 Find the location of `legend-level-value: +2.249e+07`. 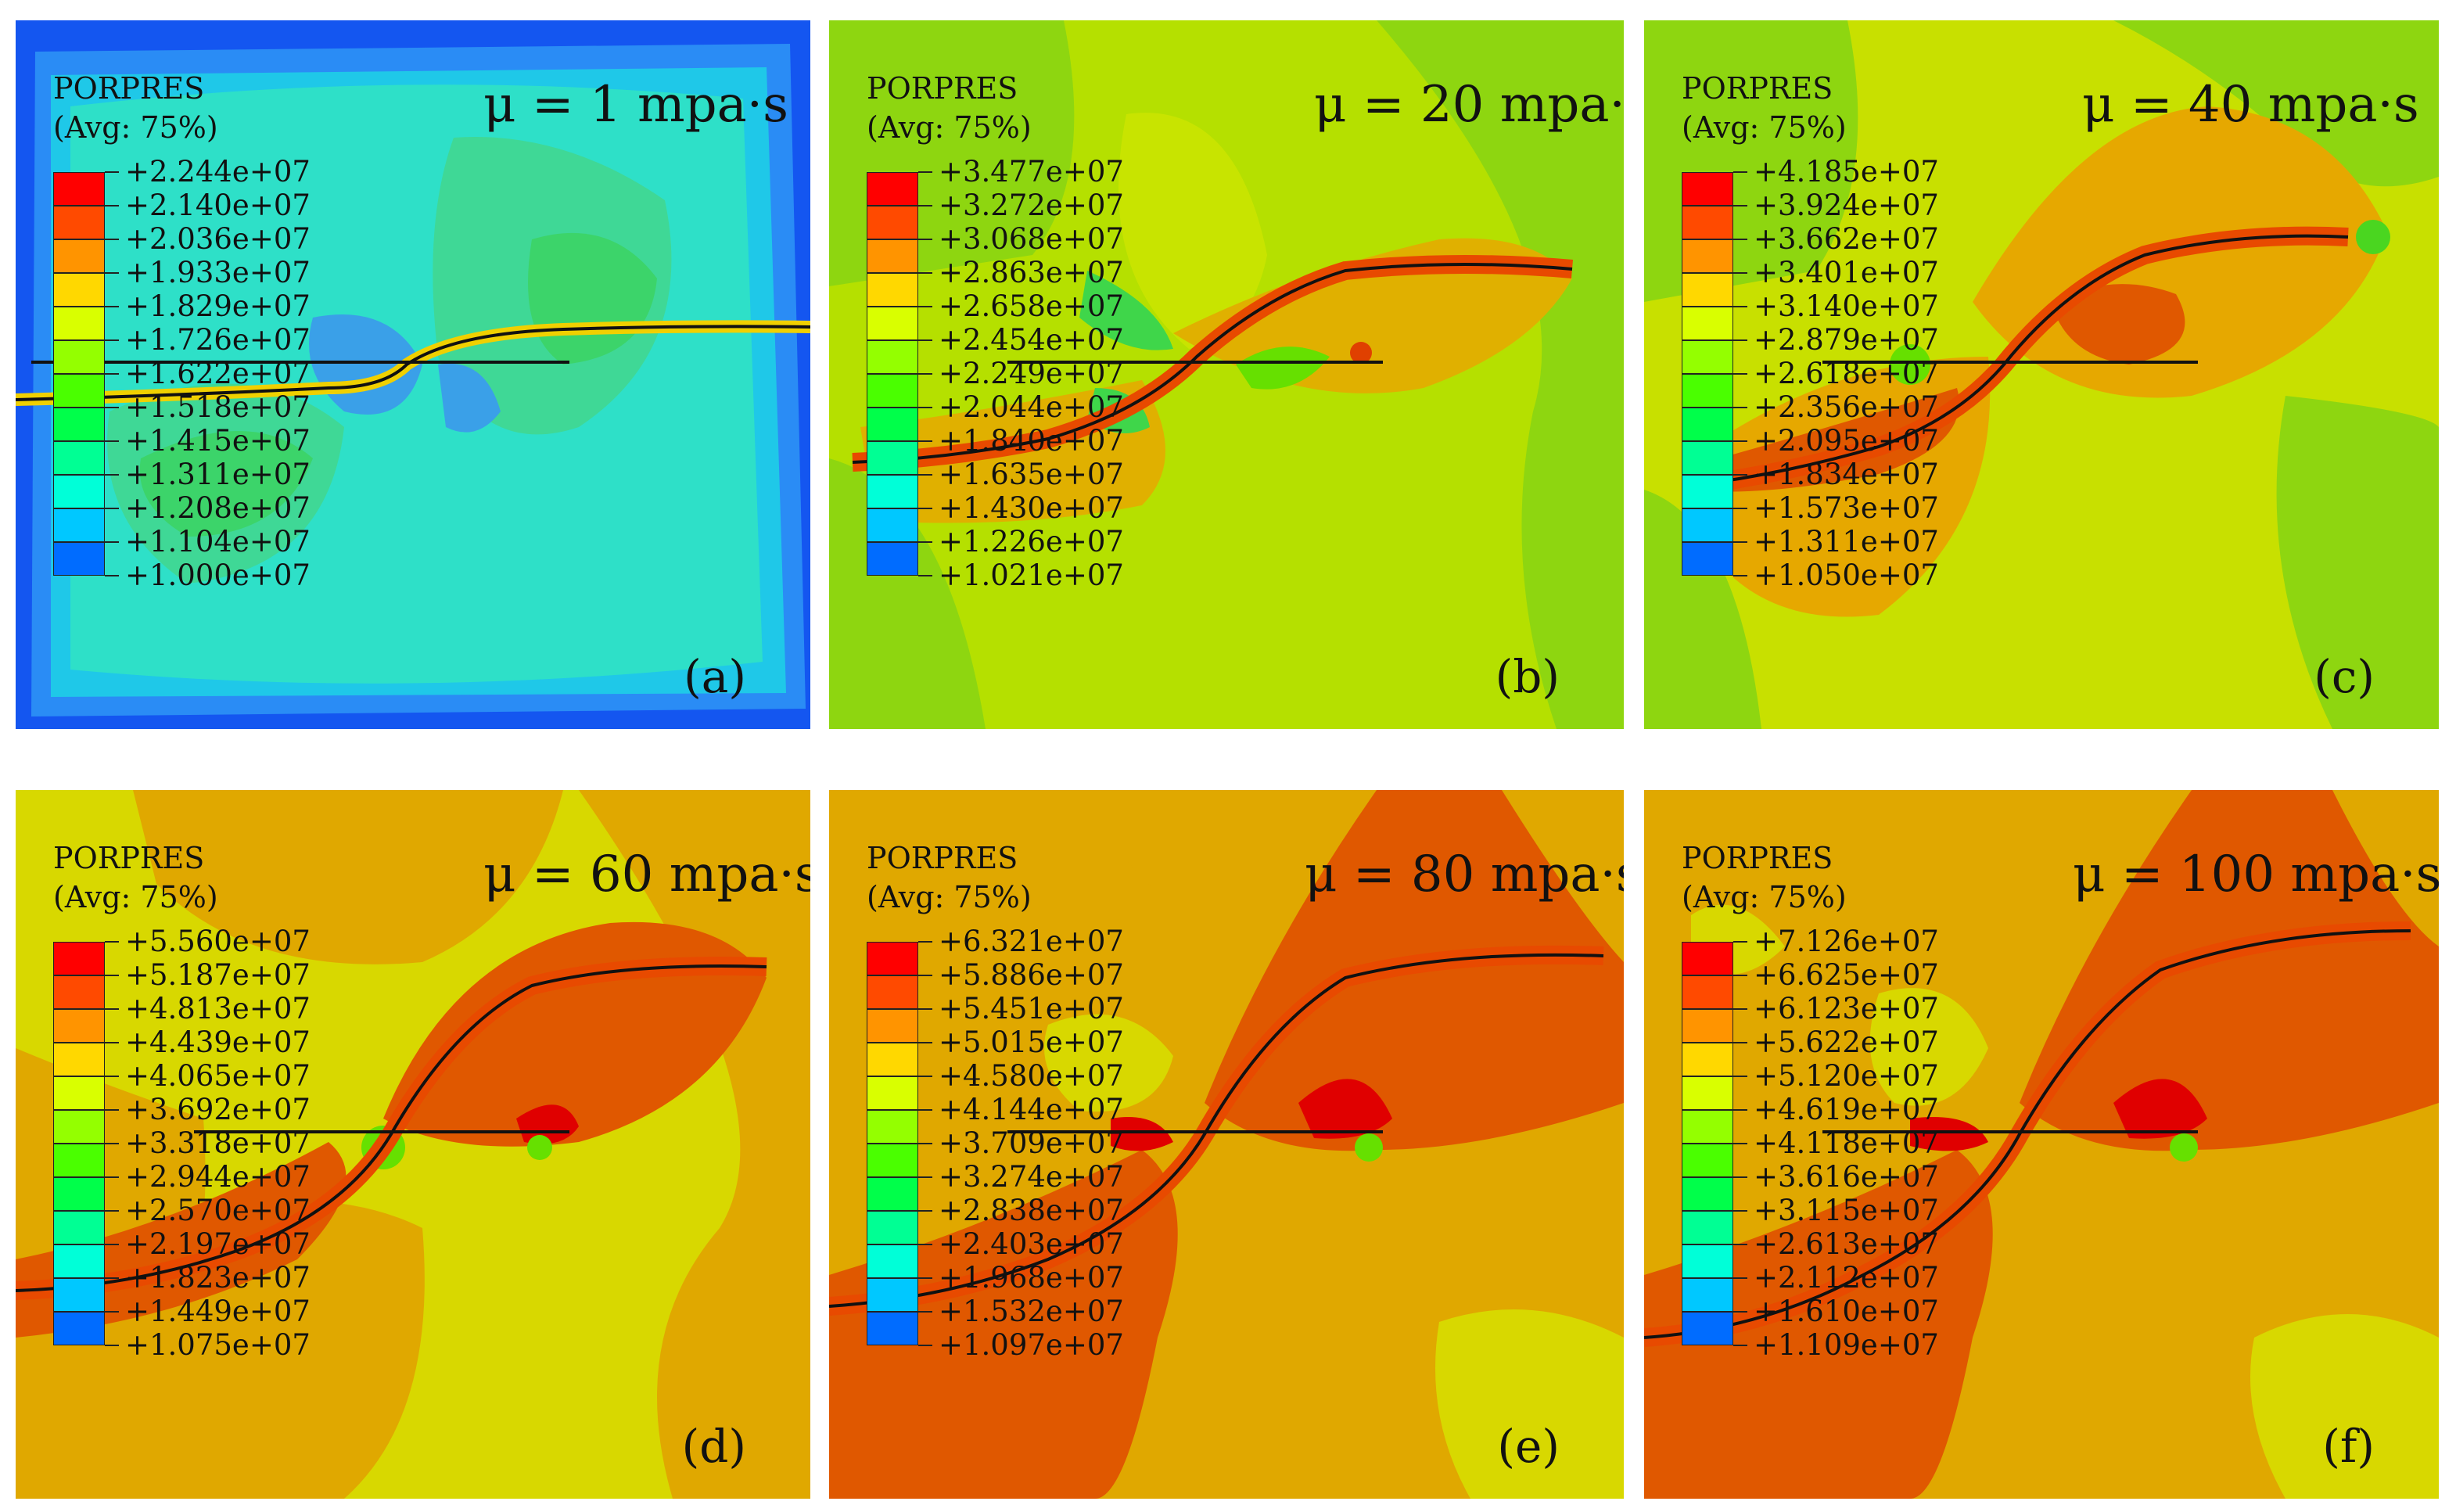

legend-level-value: +2.249e+07 is located at coordinates (1031, 374).